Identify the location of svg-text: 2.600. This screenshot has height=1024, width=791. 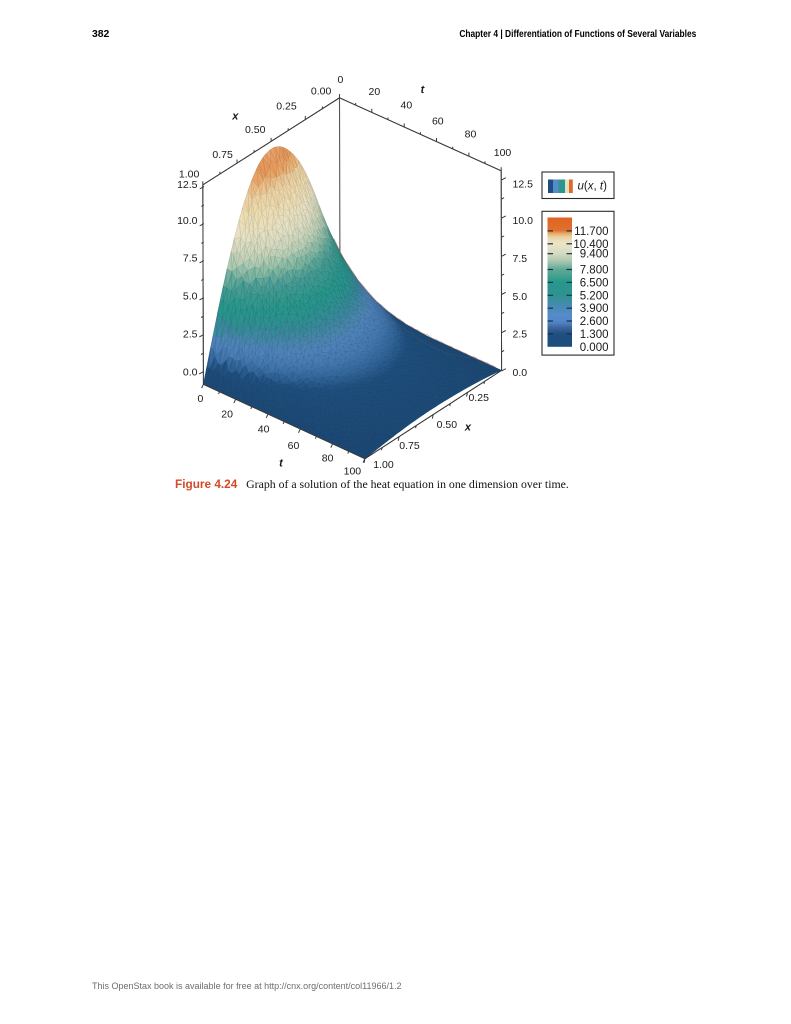
(594, 322).